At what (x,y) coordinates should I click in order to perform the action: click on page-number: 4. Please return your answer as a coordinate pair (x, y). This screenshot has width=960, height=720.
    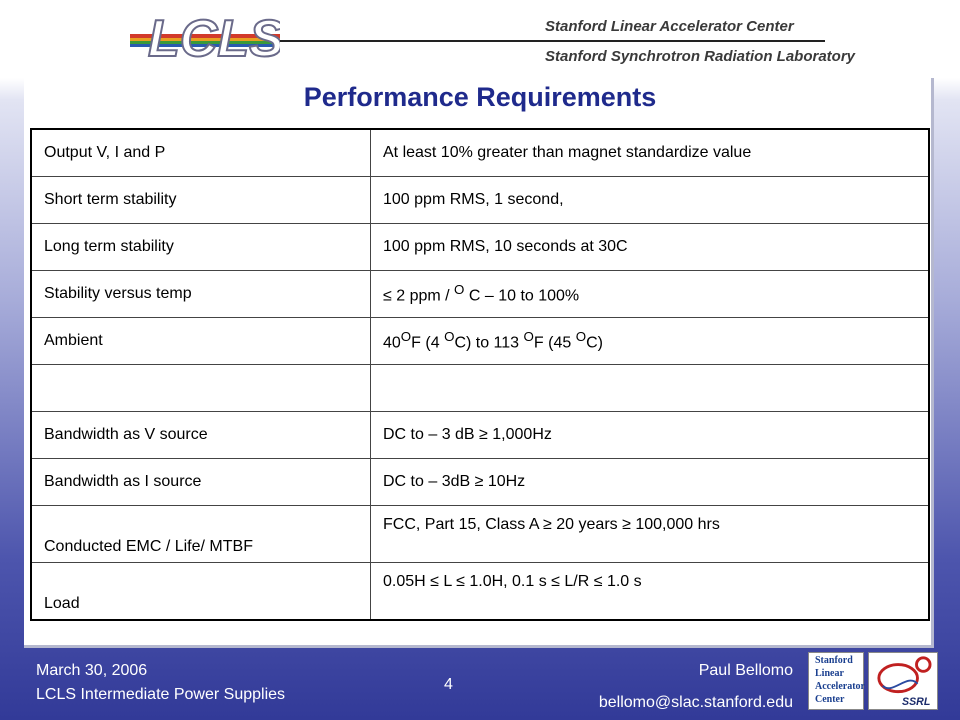
    Looking at the image, I should click on (448, 684).